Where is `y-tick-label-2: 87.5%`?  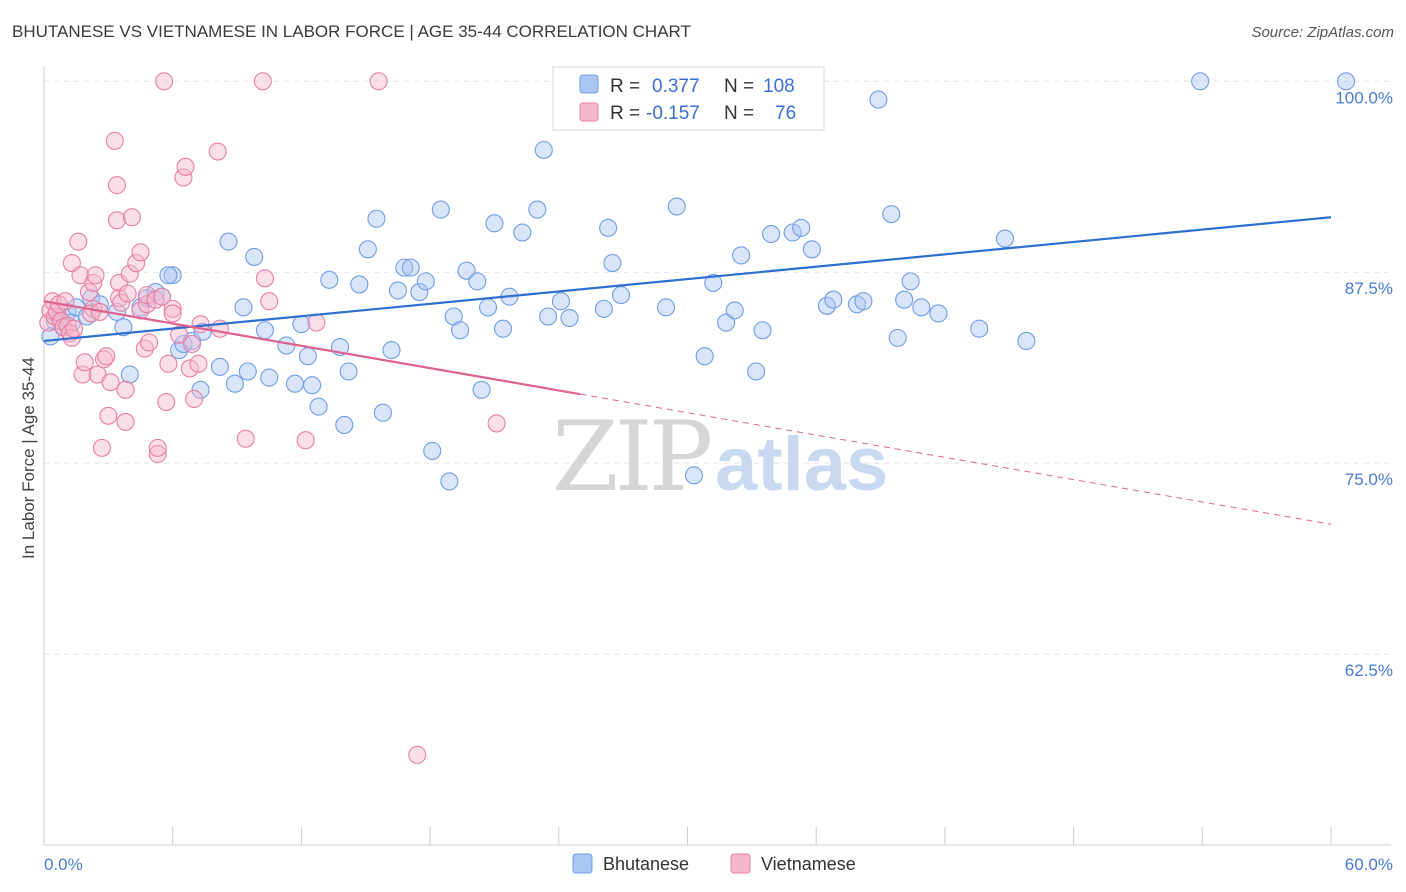
y-tick-label-2: 87.5% is located at coordinates (1369, 288).